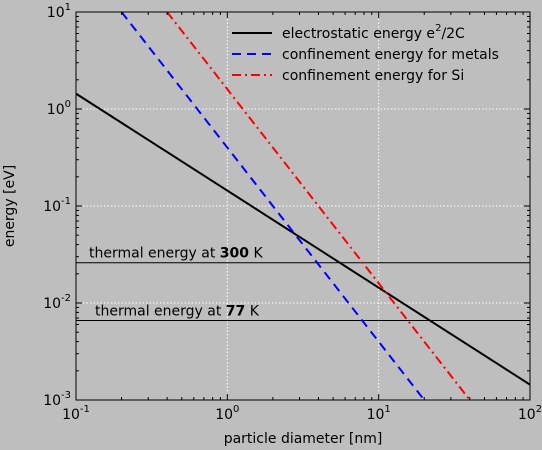 This screenshot has width=542, height=450. I want to click on legend-label-si: confinement energy for Si, so click(373, 76).